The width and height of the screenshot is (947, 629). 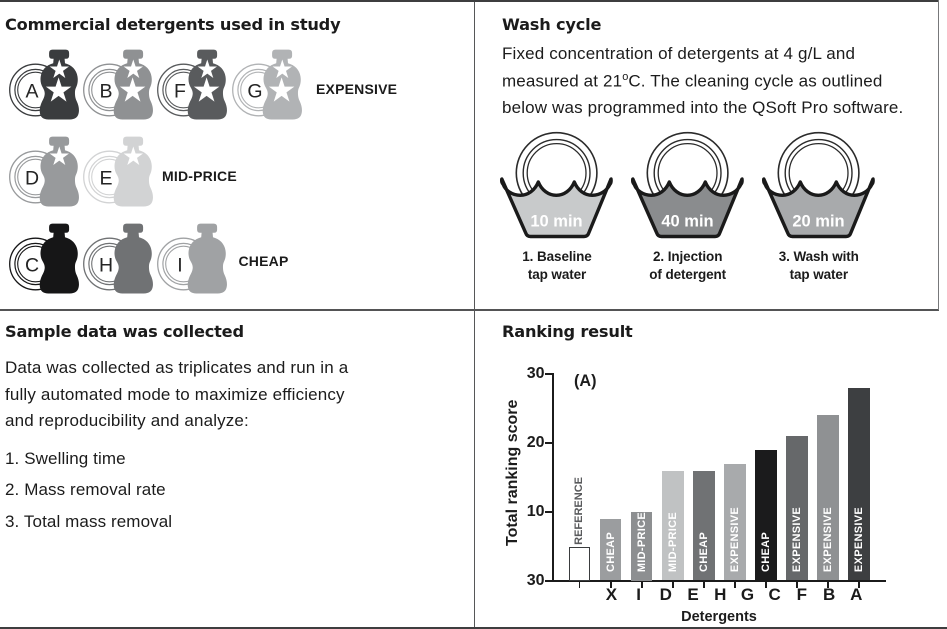 I want to click on detergent-icon-E: E, so click(x=117, y=171).